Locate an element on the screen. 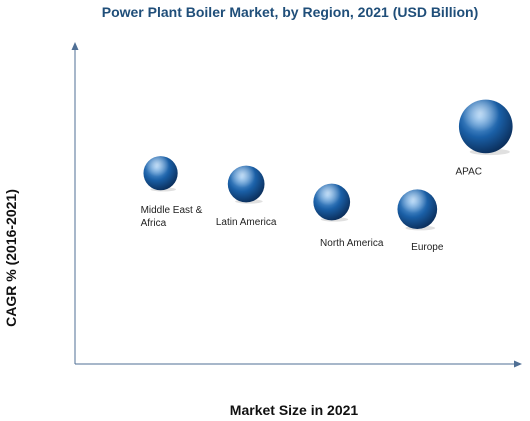  bubble-label-apac: APAC is located at coordinates (469, 171).